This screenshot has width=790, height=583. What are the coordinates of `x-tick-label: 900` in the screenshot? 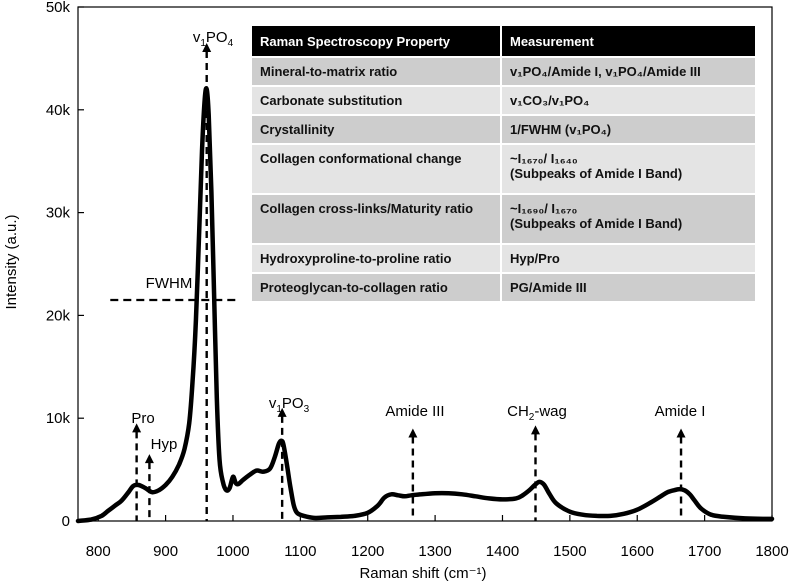 It's located at (165, 551).